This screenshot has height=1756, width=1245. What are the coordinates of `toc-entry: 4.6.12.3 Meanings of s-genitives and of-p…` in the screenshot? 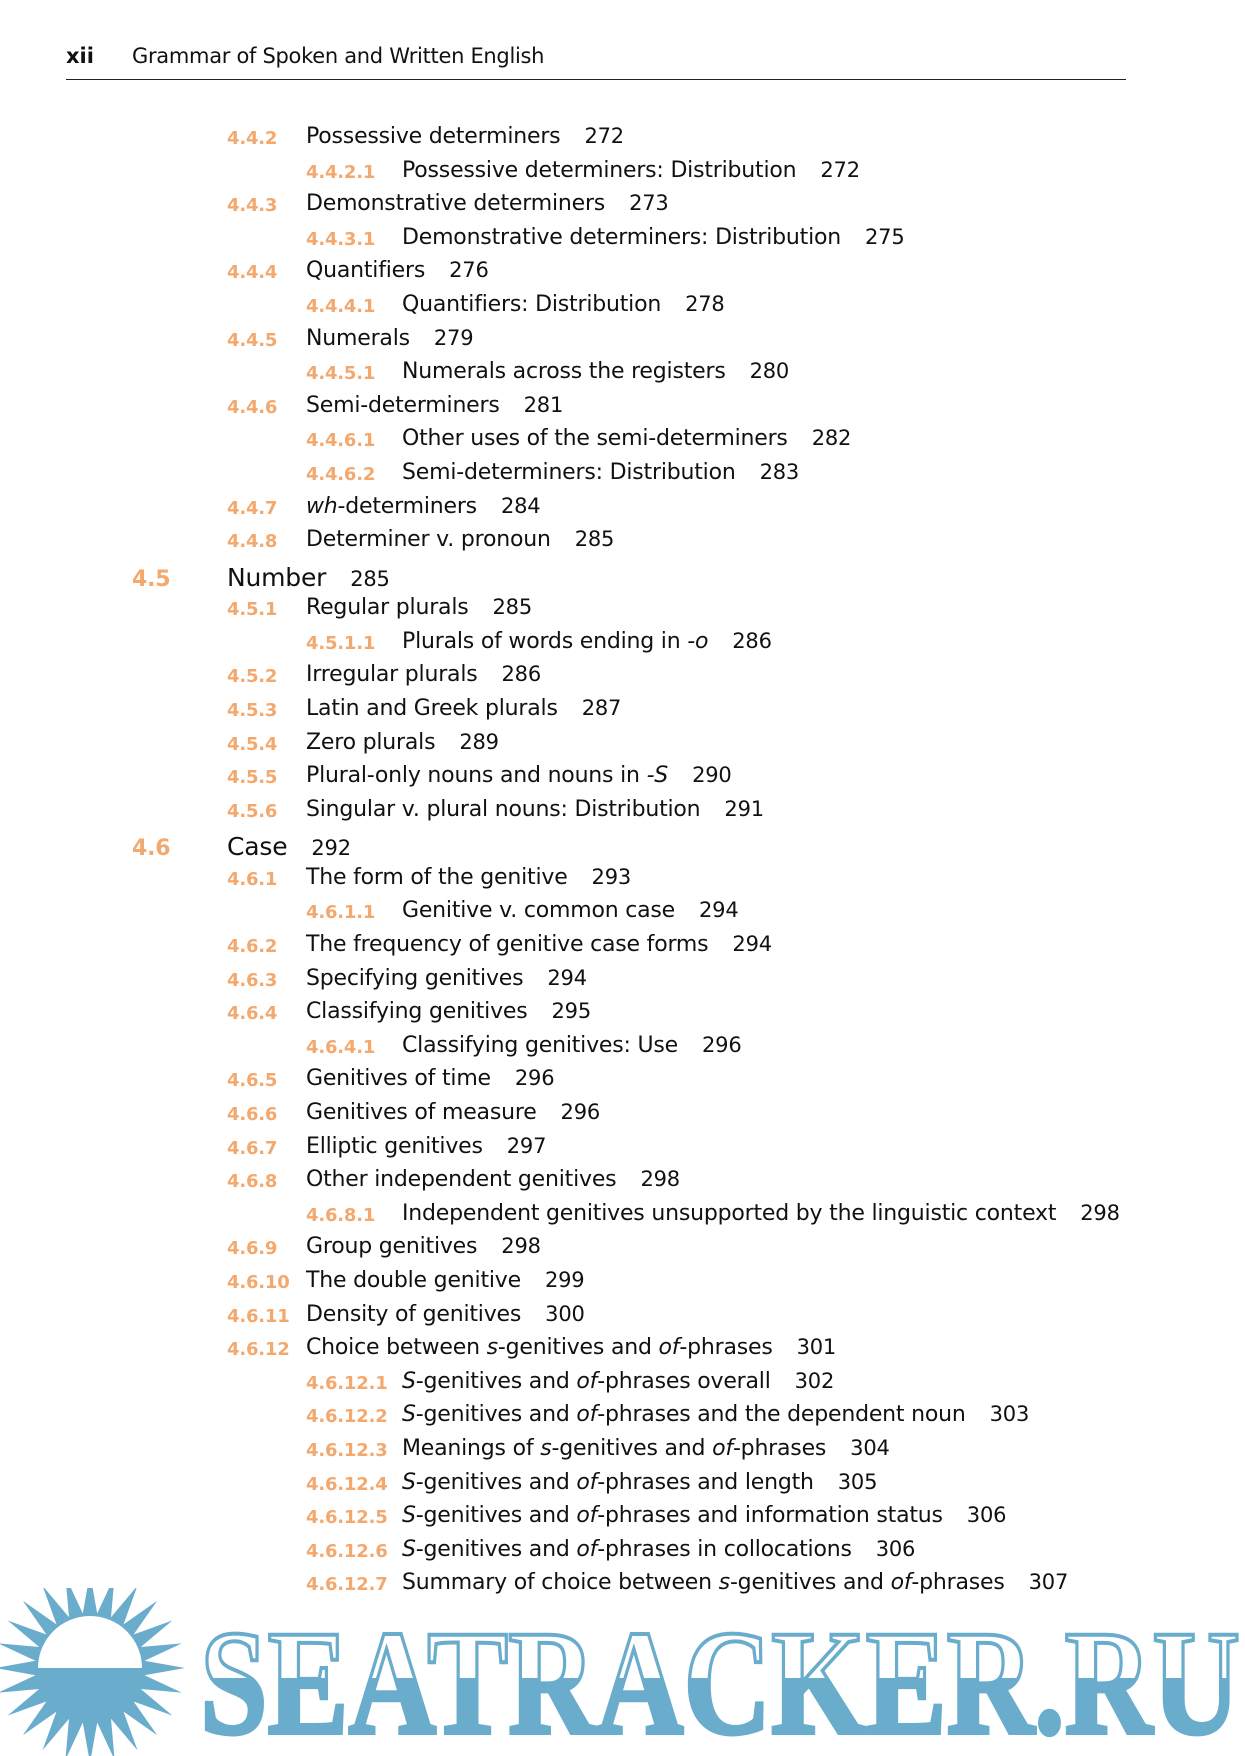 It's located at (622, 1453).